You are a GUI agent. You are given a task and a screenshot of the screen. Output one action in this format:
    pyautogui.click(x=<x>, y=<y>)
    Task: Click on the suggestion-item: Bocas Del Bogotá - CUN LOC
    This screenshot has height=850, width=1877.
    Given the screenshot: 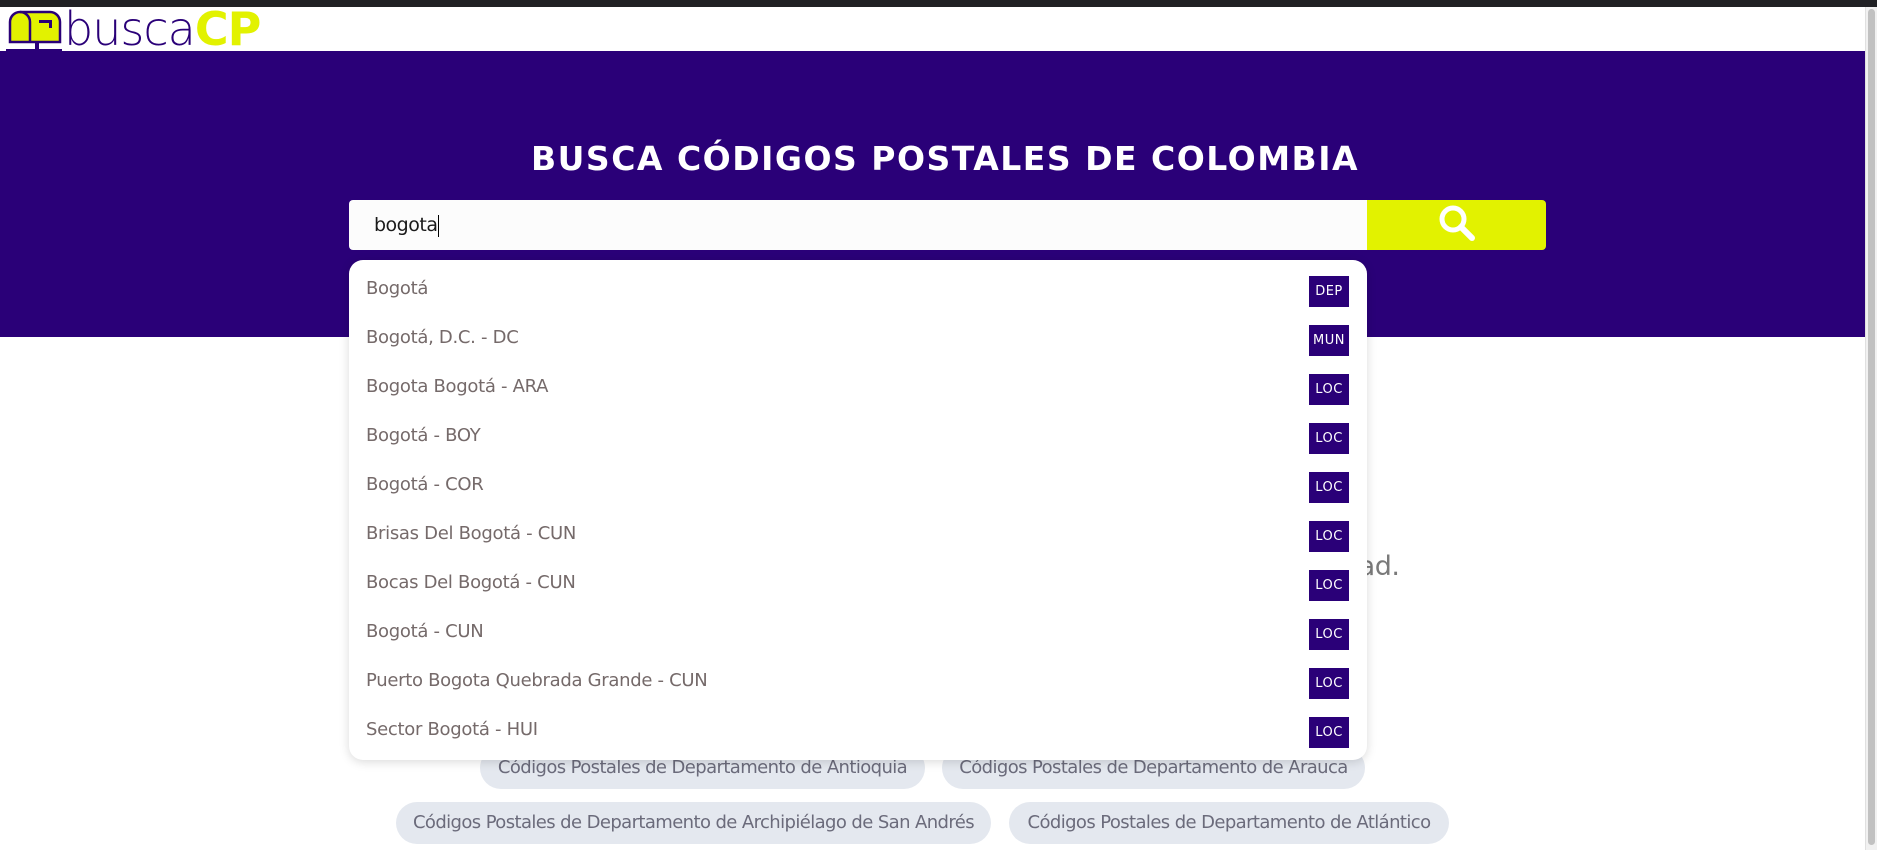 What is the action you would take?
    pyautogui.click(x=858, y=582)
    